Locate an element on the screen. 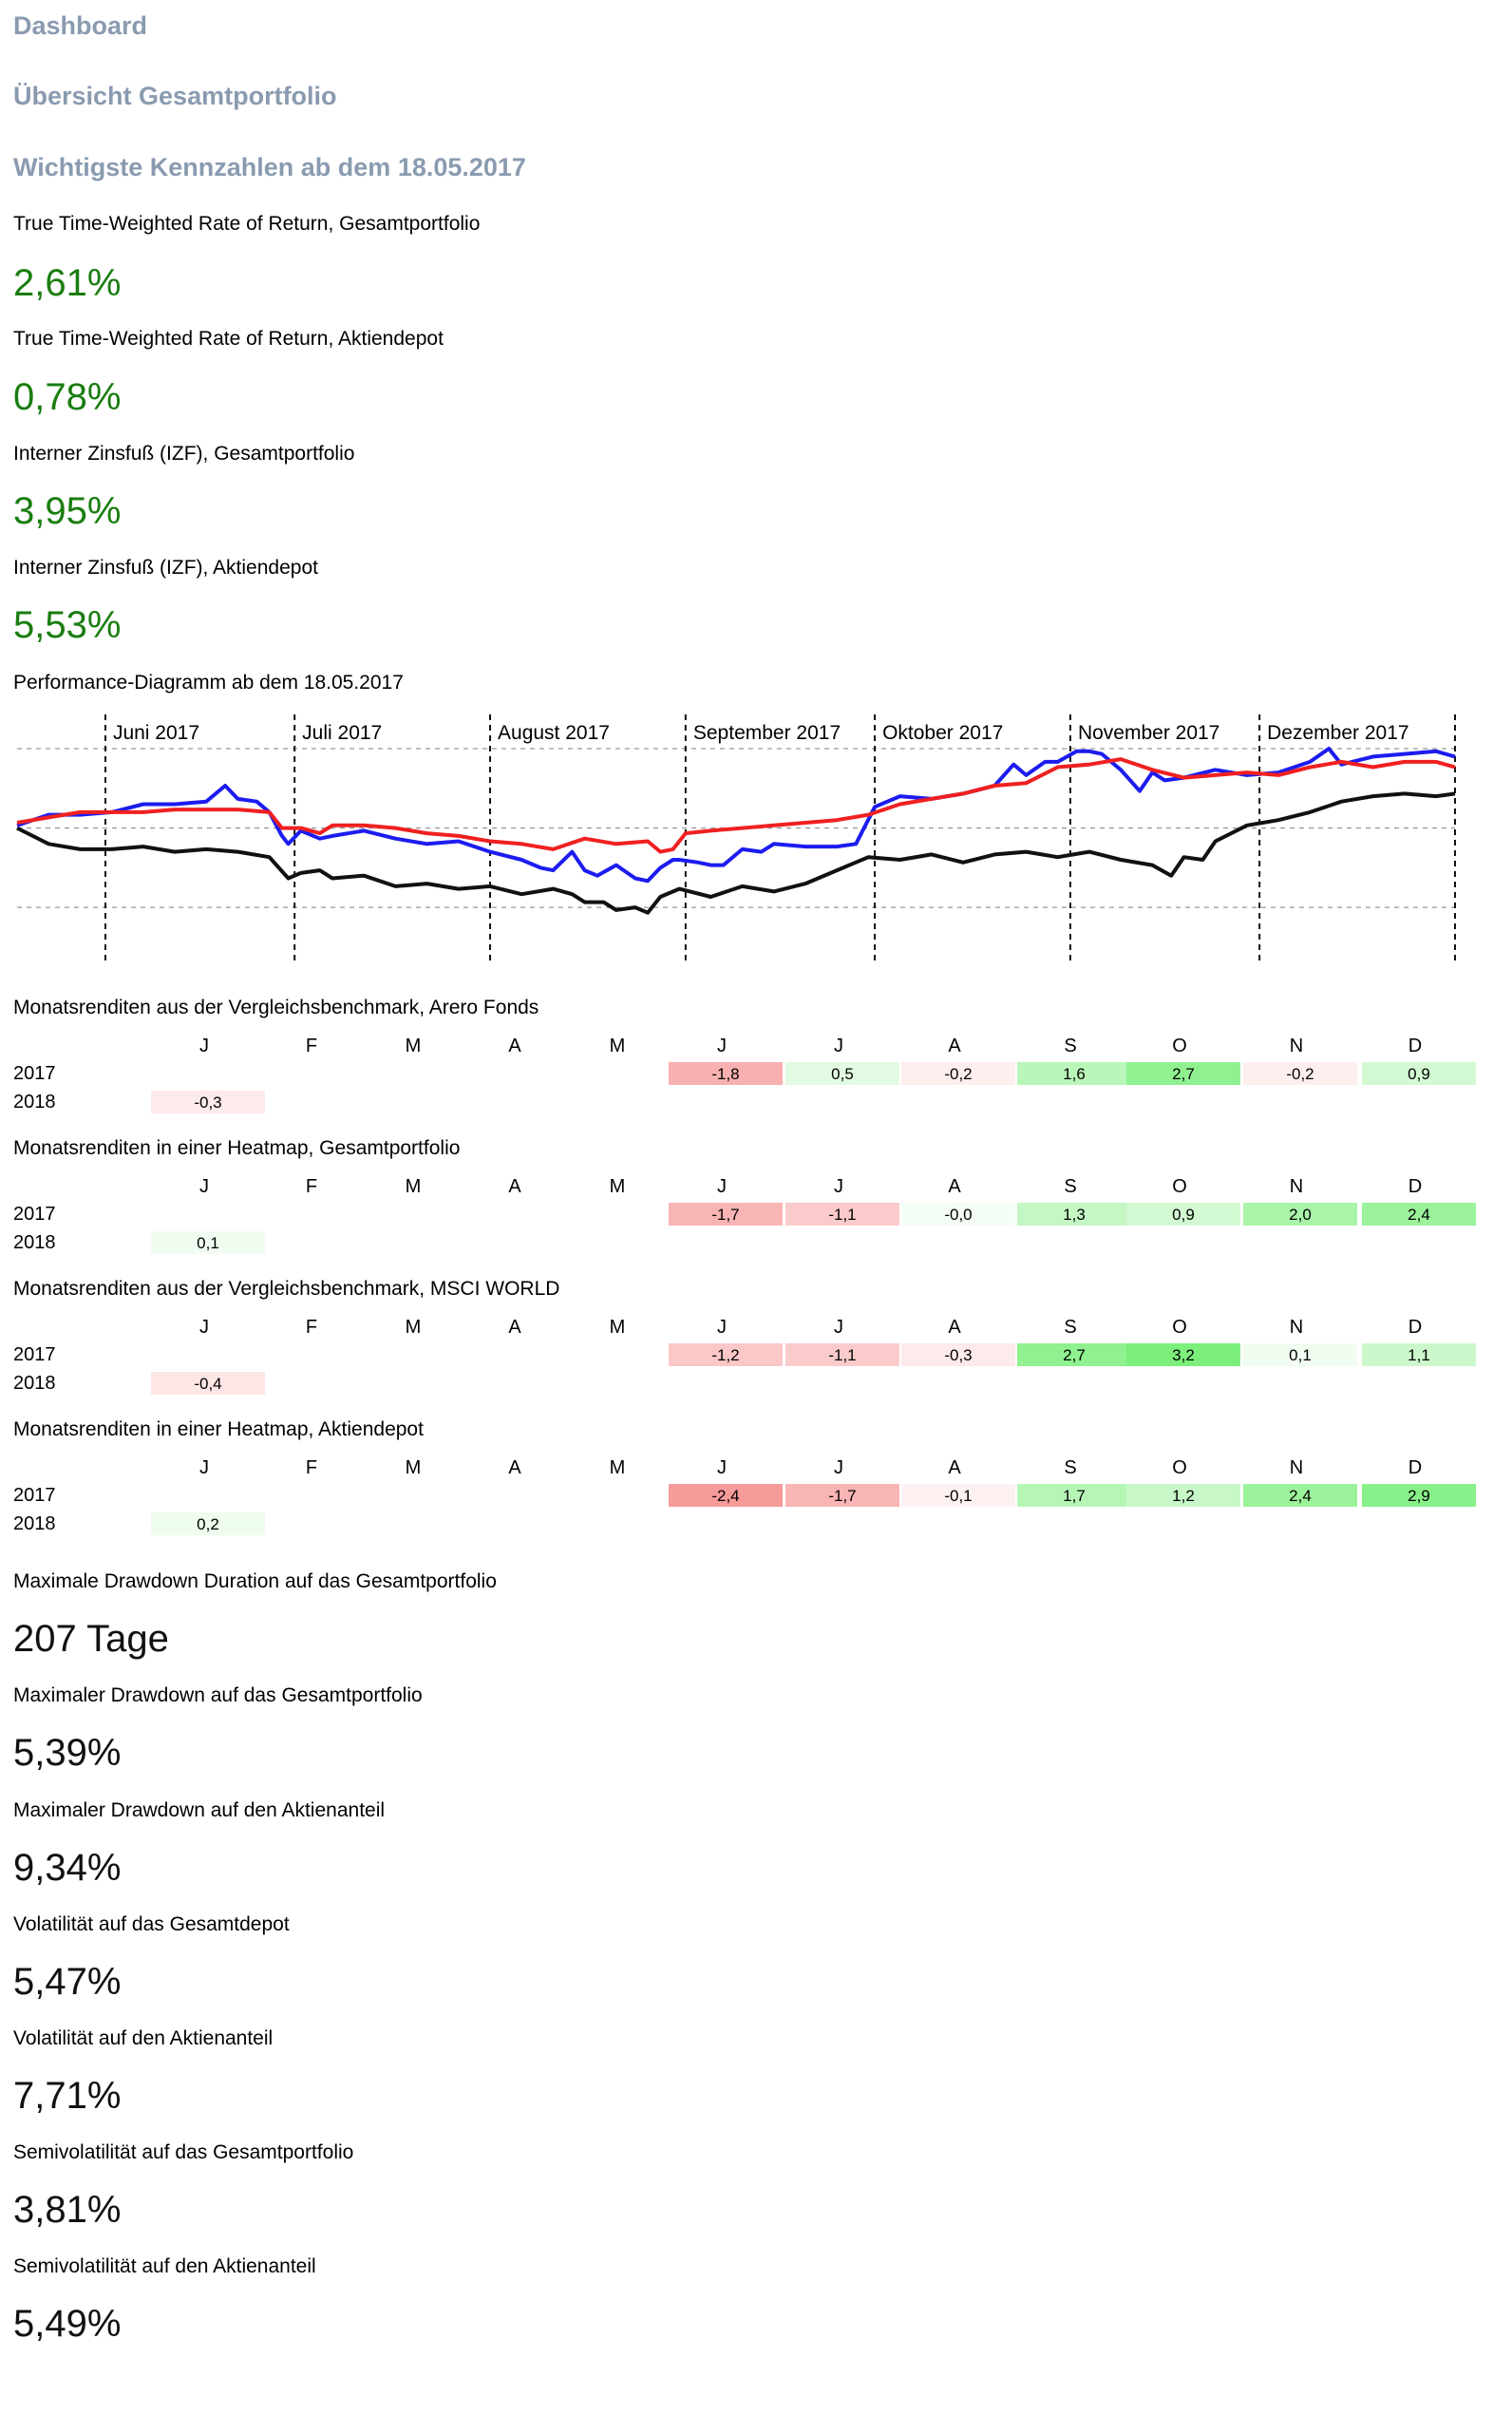  metric-value: 0,78% is located at coordinates (68, 397).